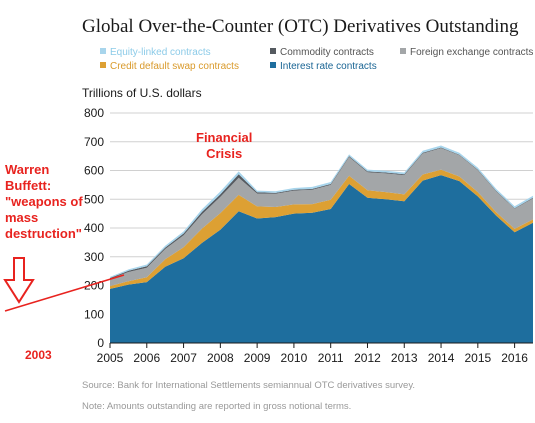  Describe the element at coordinates (38, 355) in the screenshot. I see `year-2003-annotation: 2003` at that location.